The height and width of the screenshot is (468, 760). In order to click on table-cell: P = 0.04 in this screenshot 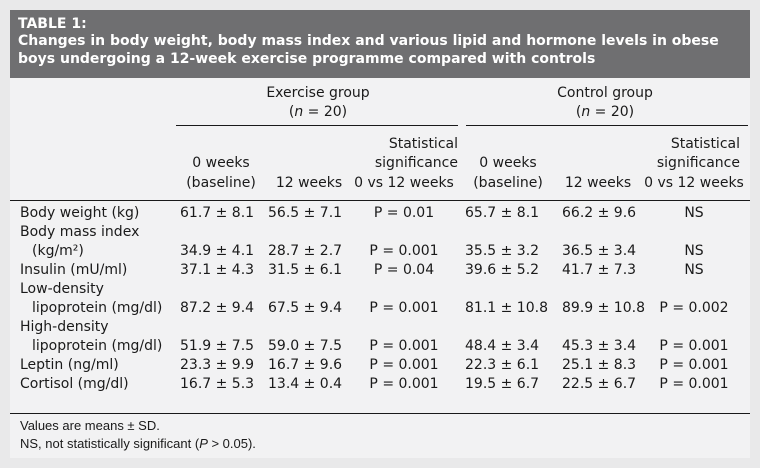, I will do `click(404, 270)`.